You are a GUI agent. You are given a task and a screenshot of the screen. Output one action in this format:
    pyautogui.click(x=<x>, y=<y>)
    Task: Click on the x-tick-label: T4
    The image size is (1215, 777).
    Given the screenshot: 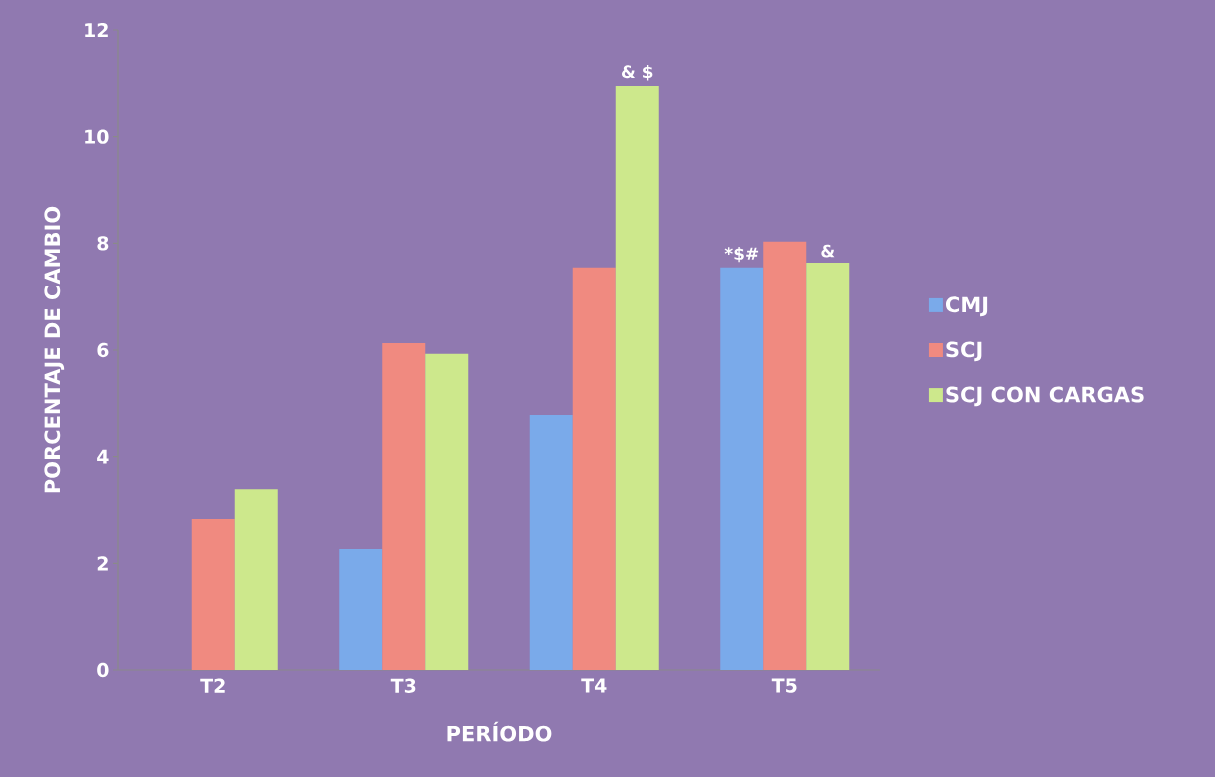 What is the action you would take?
    pyautogui.click(x=594, y=685)
    